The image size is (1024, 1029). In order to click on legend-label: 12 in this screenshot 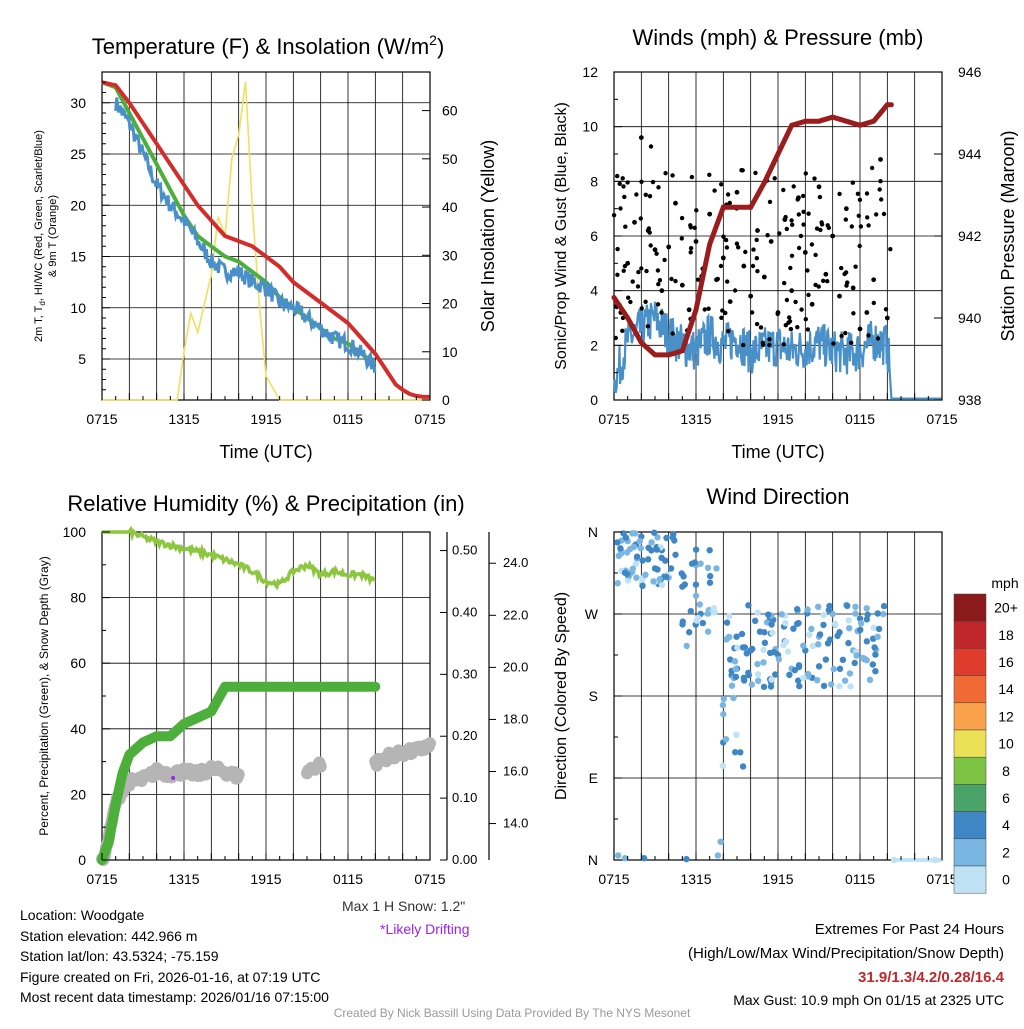, I will do `click(1006, 716)`.